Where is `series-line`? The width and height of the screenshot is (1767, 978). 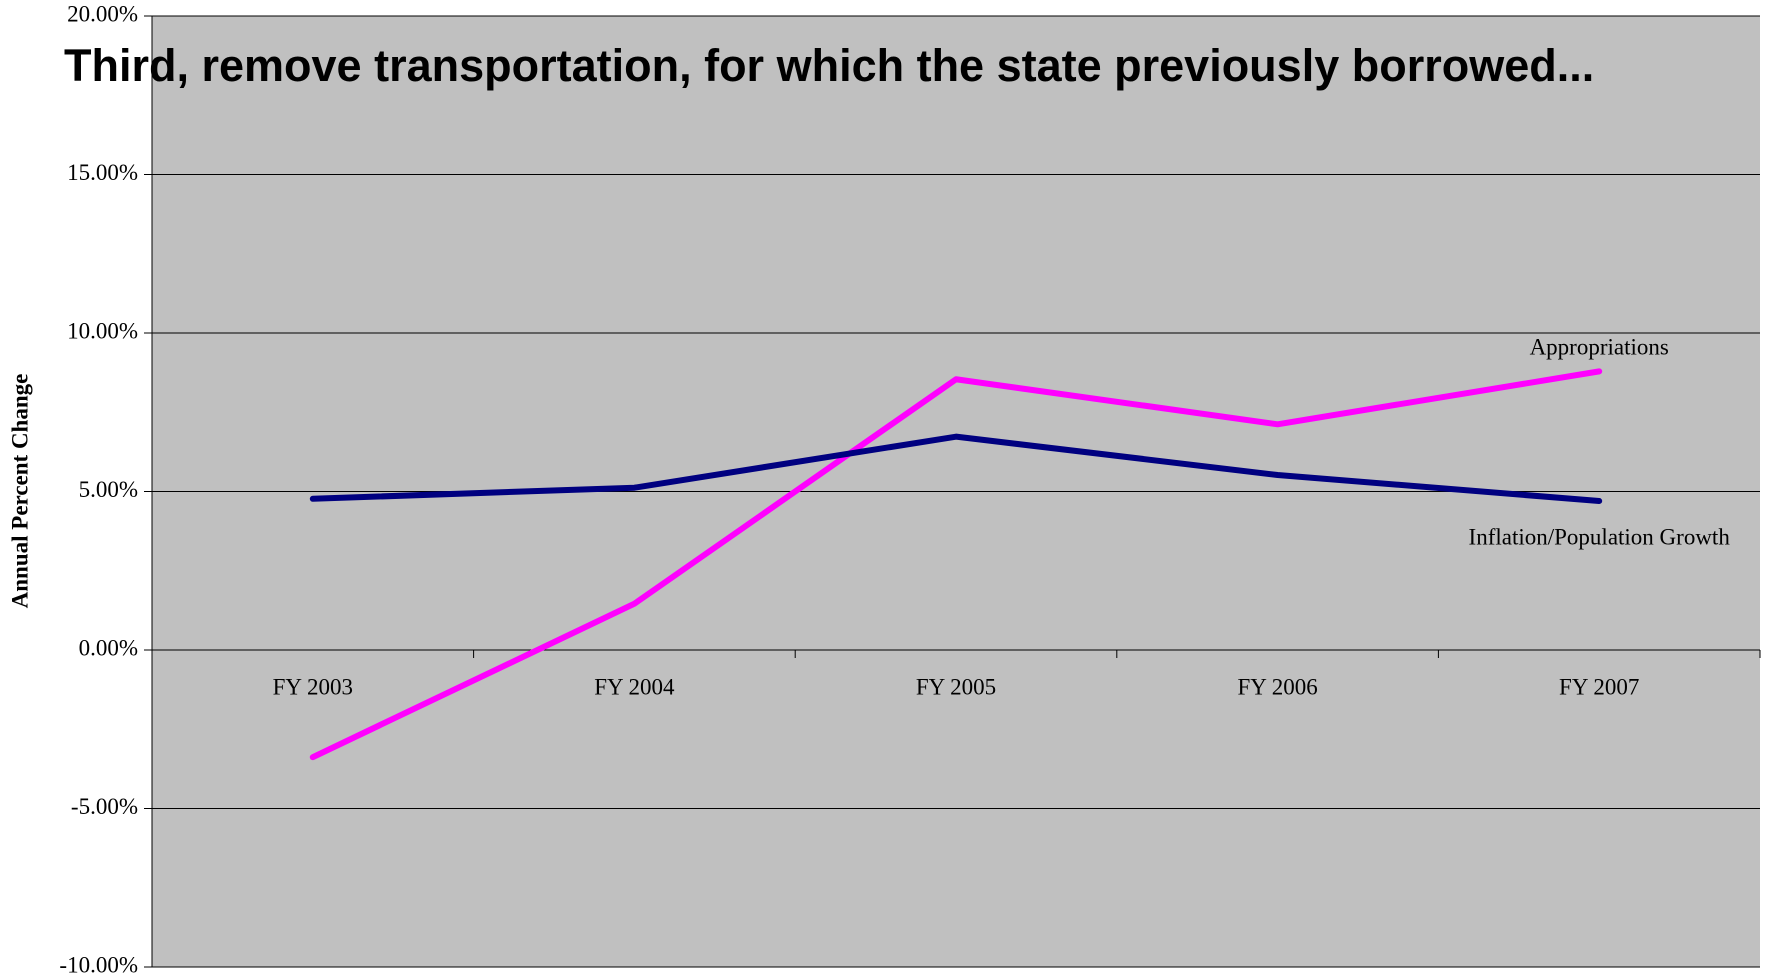 series-line is located at coordinates (956, 469).